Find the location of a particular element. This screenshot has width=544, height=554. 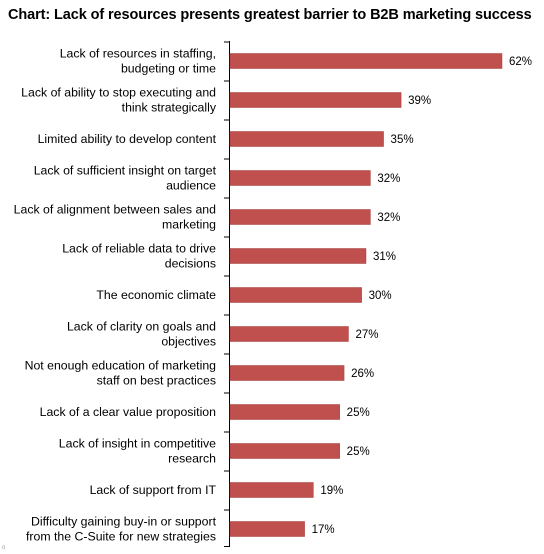

category-label: Not enough education of marketing is located at coordinates (121, 366).